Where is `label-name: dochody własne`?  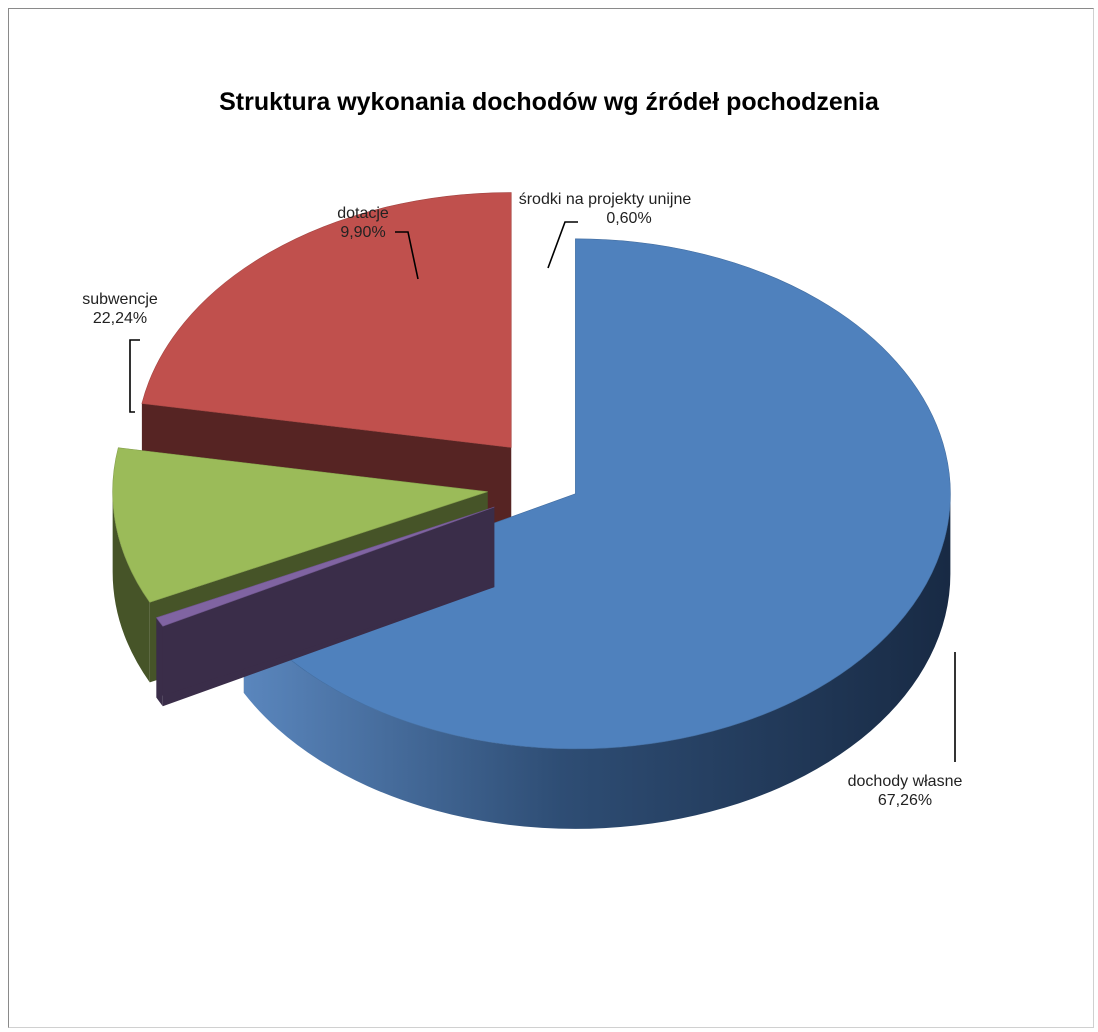 label-name: dochody własne is located at coordinates (905, 781).